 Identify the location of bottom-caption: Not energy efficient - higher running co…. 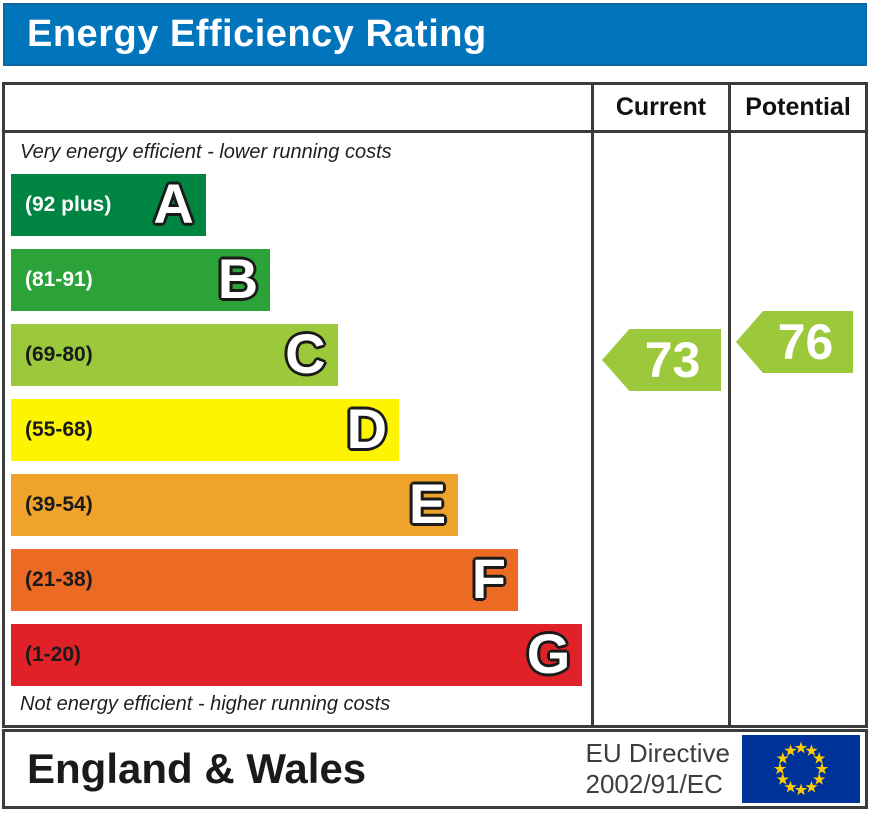
(205, 704).